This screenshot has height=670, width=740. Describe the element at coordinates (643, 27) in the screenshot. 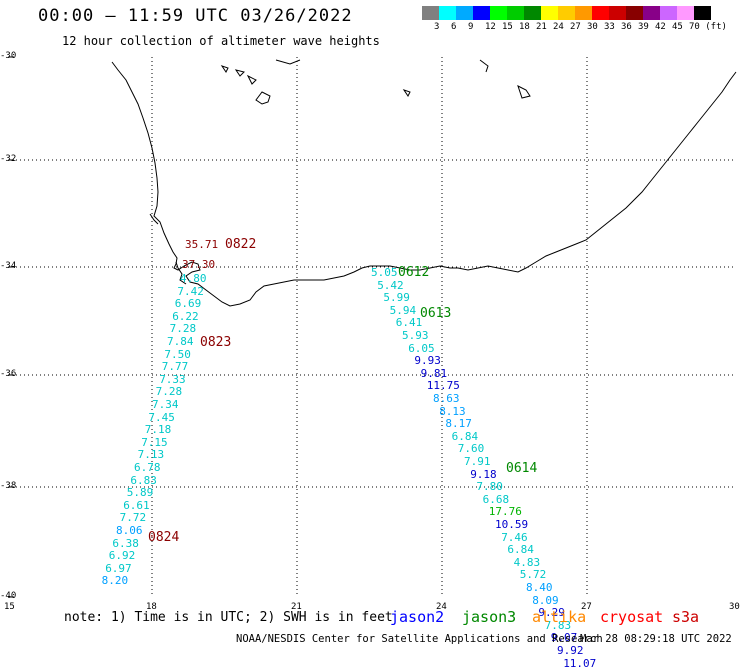

I see `legend-label: 39` at that location.